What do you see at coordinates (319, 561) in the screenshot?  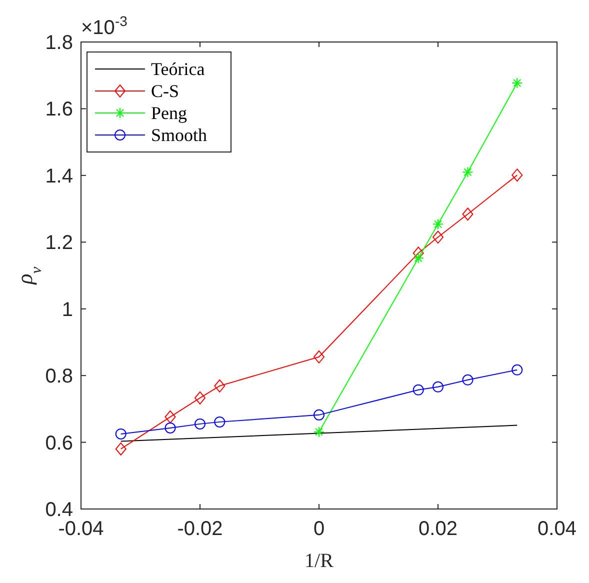 I see `x-axis-title: 1/R` at bounding box center [319, 561].